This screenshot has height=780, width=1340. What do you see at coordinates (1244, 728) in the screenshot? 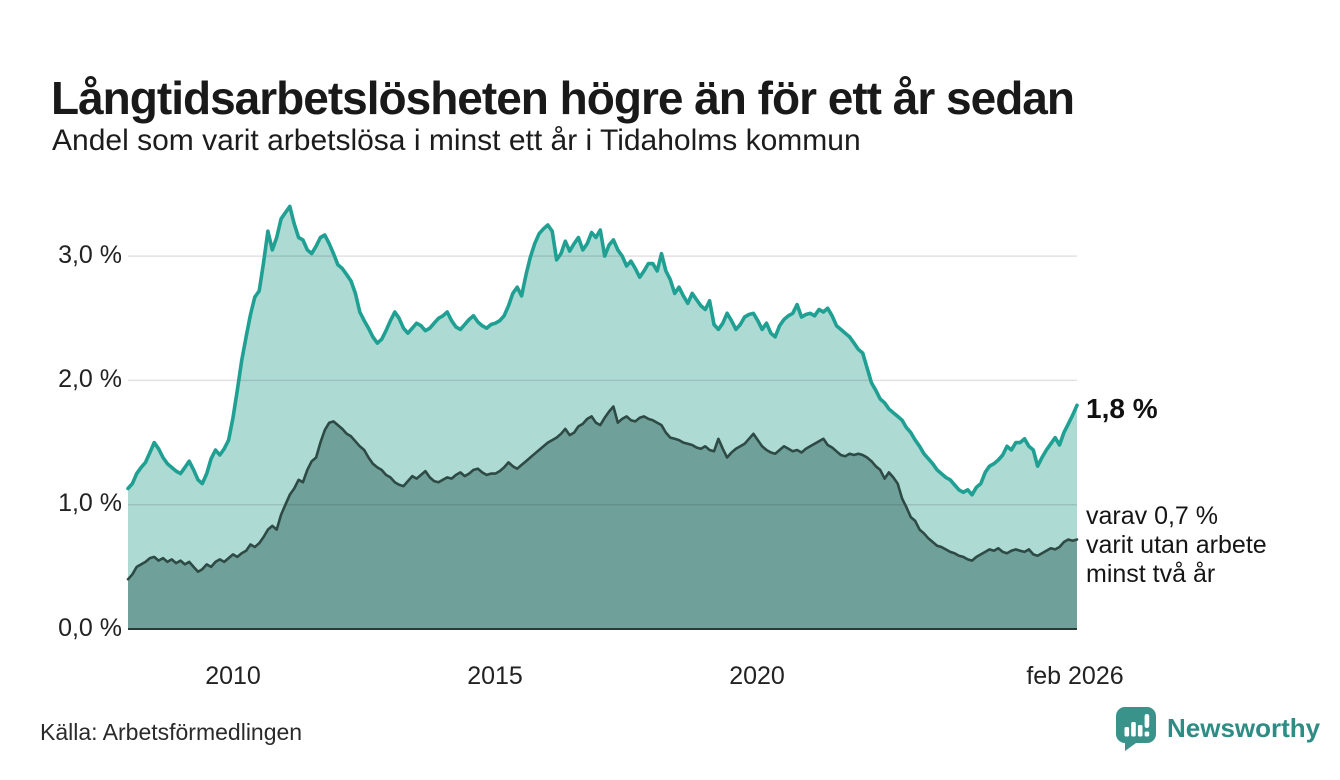
I see `brand-wordmark: Newsworthy` at bounding box center [1244, 728].